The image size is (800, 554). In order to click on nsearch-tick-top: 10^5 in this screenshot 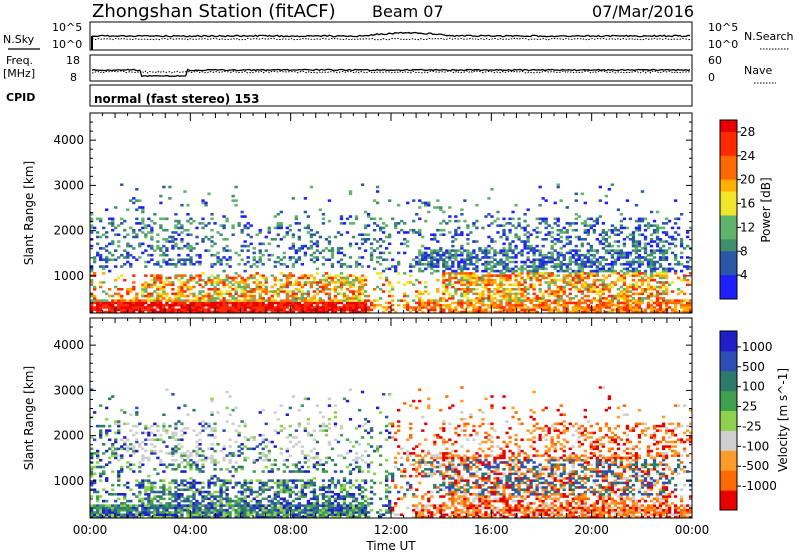, I will do `click(723, 27)`.